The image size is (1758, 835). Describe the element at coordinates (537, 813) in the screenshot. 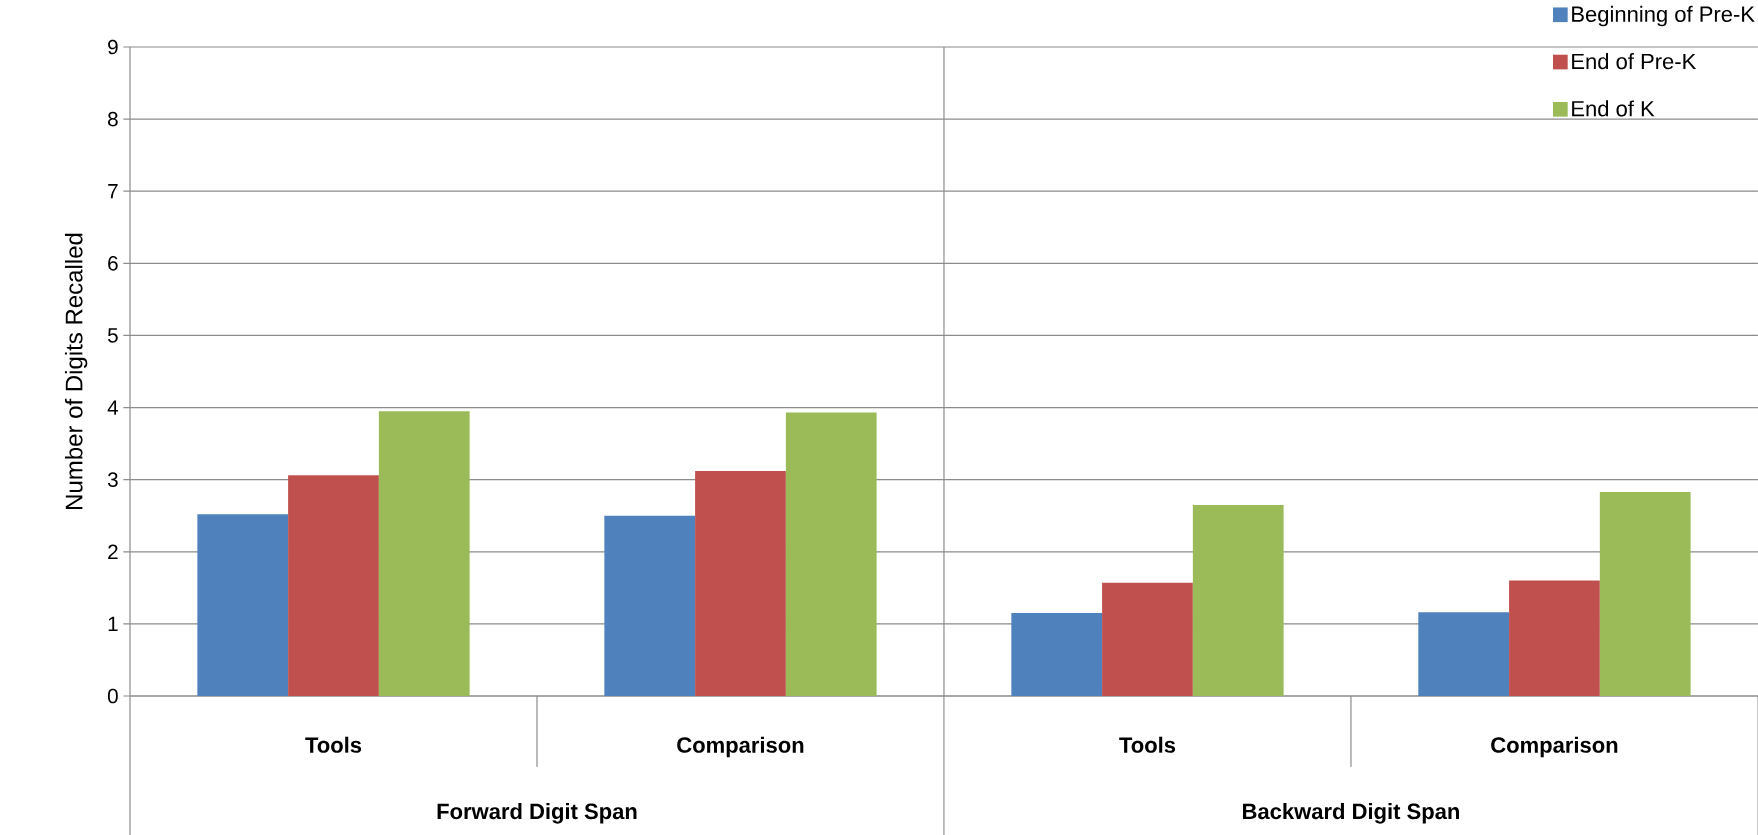

I see `text: Forward Digit Span` at that location.